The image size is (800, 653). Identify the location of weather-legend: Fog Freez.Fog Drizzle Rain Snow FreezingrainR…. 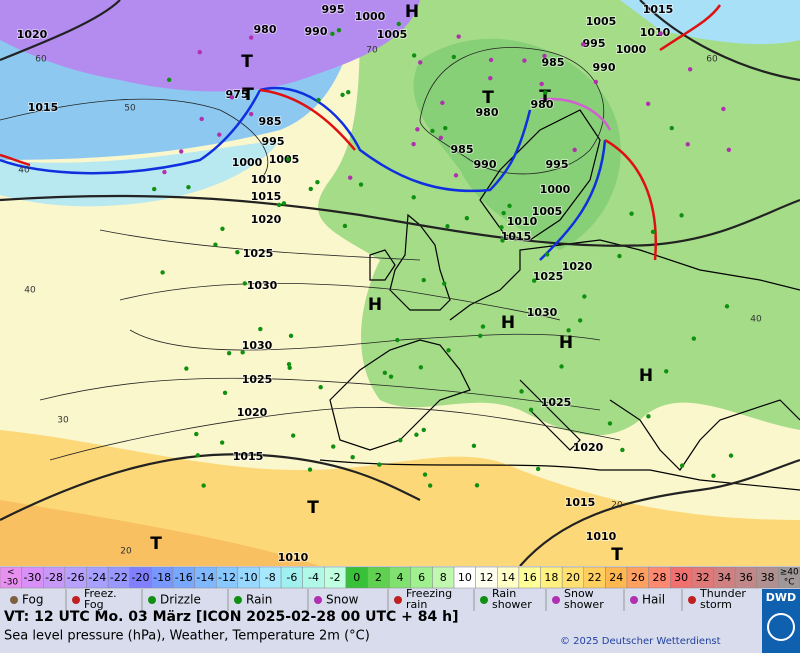
(378, 599).